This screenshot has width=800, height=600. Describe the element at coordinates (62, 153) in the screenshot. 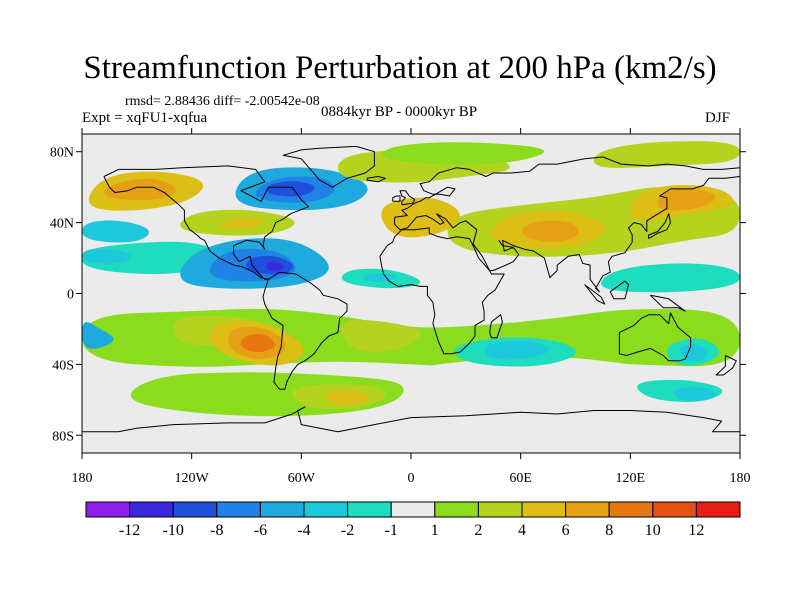

I see `y-tick-label: 80N` at that location.